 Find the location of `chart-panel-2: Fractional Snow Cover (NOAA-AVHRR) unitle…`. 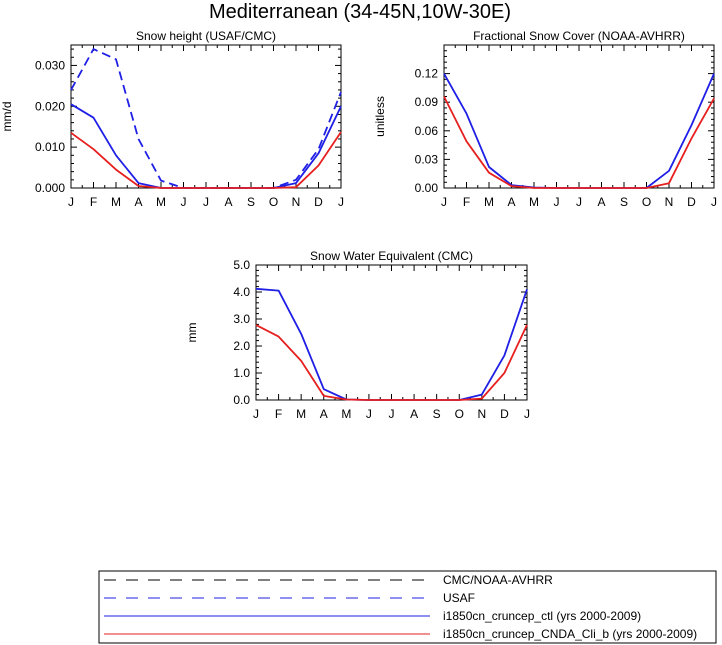

chart-panel-2: Fractional Snow Cover (NOAA-AVHRR) unitle… is located at coordinates (545, 119).